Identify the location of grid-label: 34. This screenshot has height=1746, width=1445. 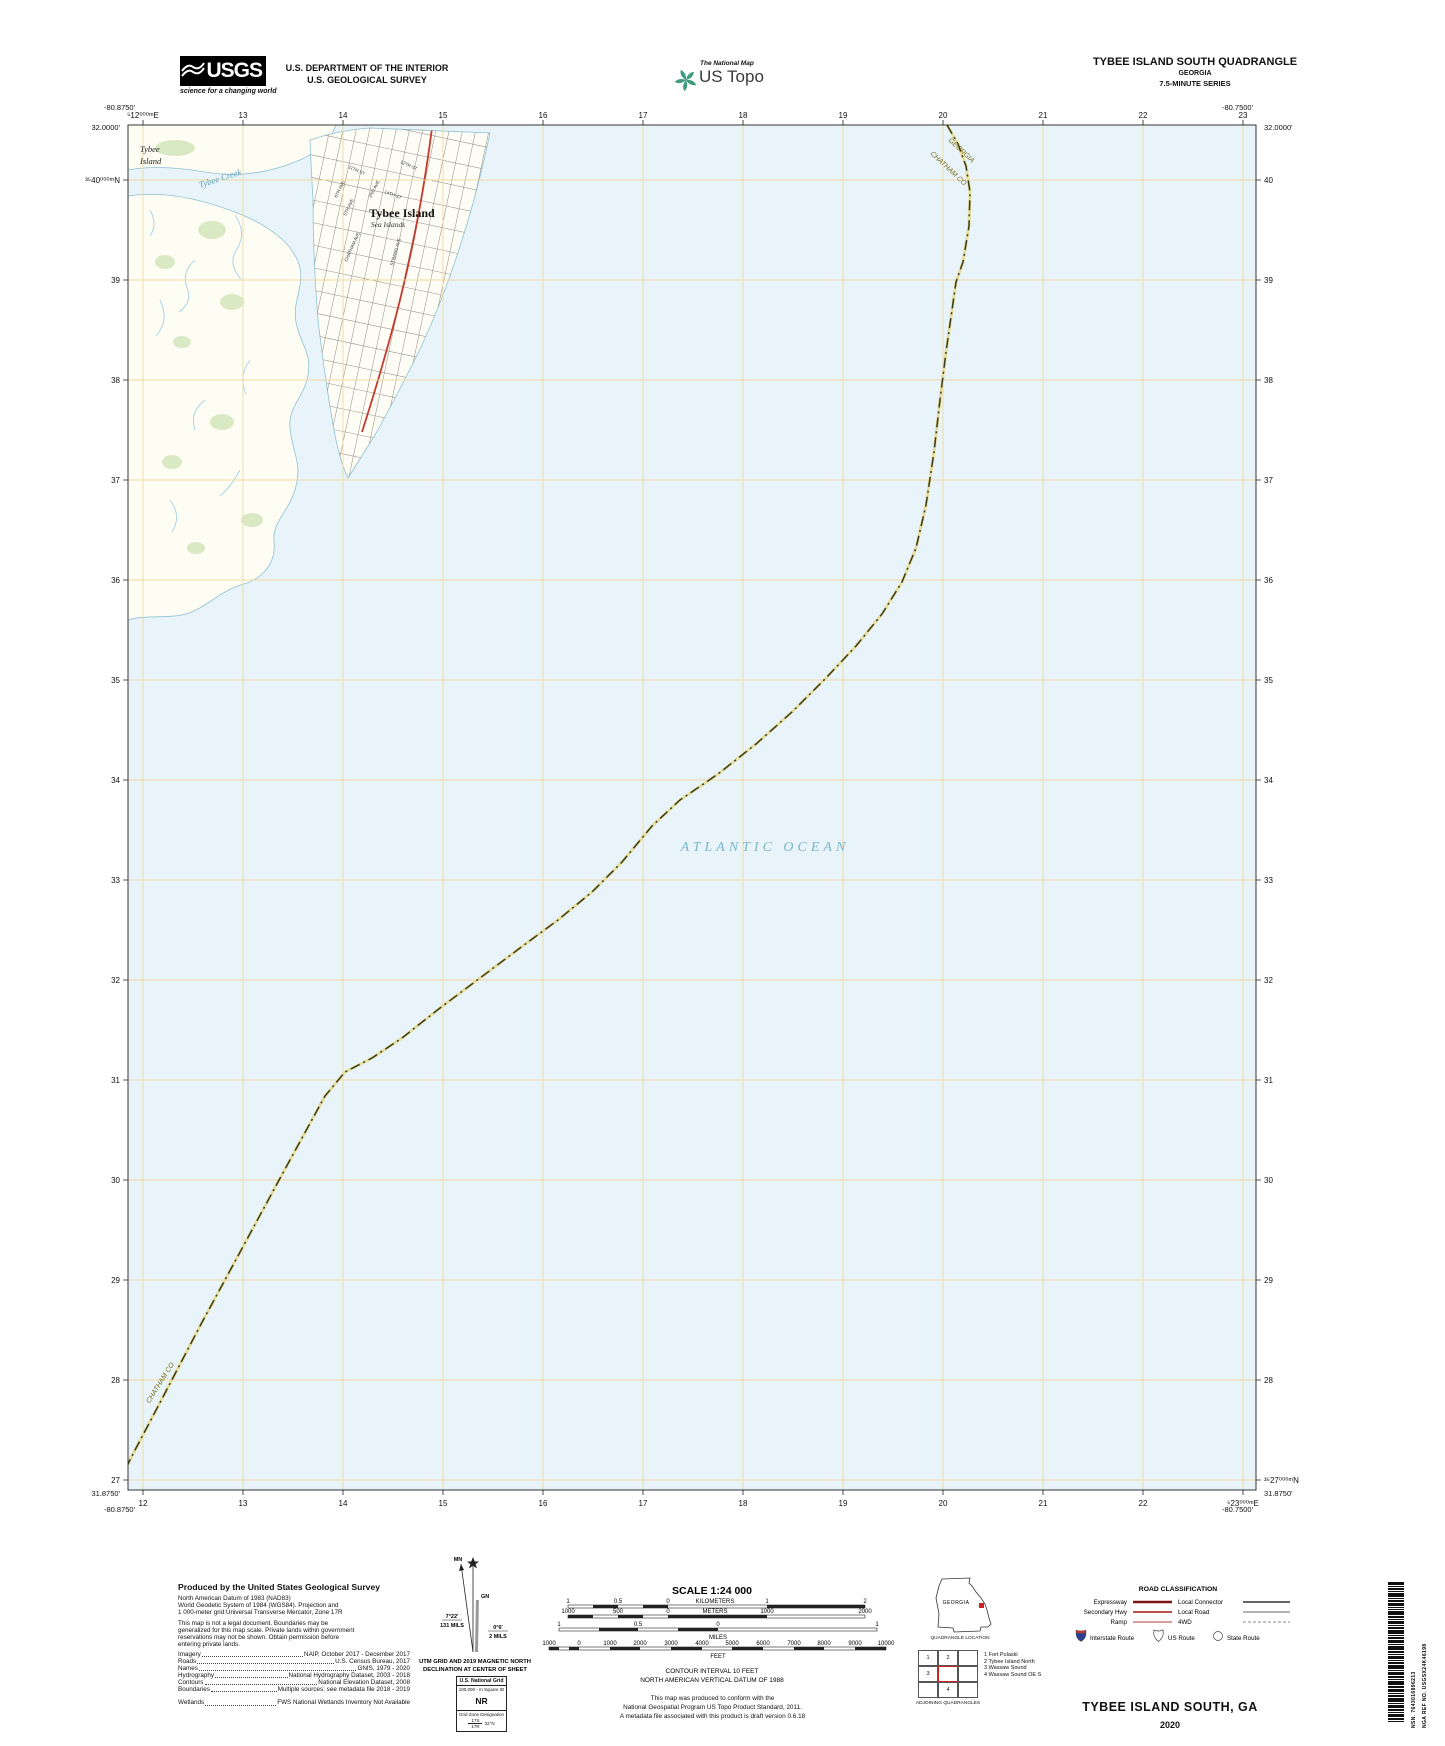
(1268, 780).